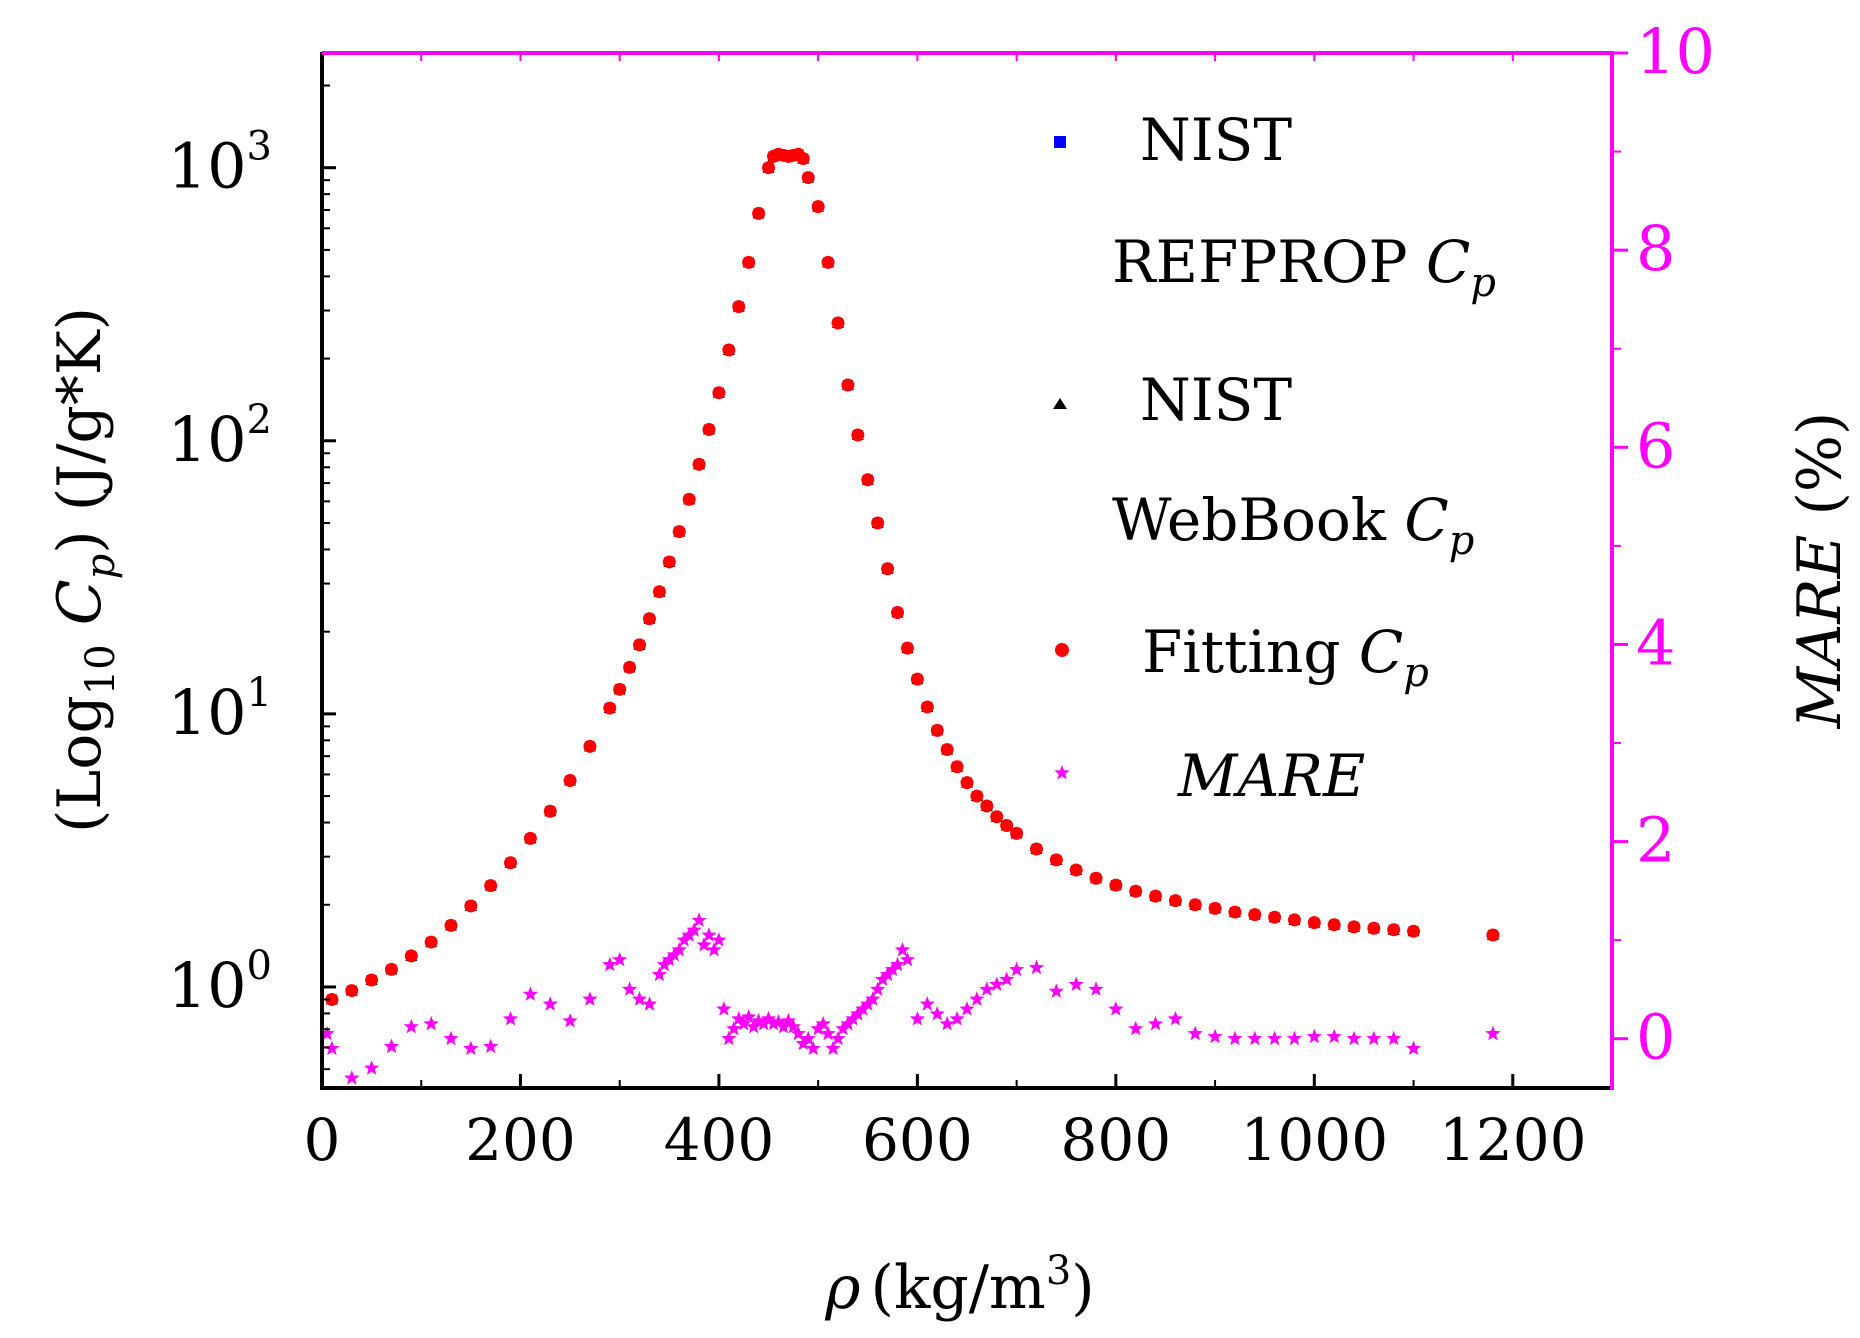  Describe the element at coordinates (101, 669) in the screenshot. I see `y-axis-label-sub: 10` at that location.